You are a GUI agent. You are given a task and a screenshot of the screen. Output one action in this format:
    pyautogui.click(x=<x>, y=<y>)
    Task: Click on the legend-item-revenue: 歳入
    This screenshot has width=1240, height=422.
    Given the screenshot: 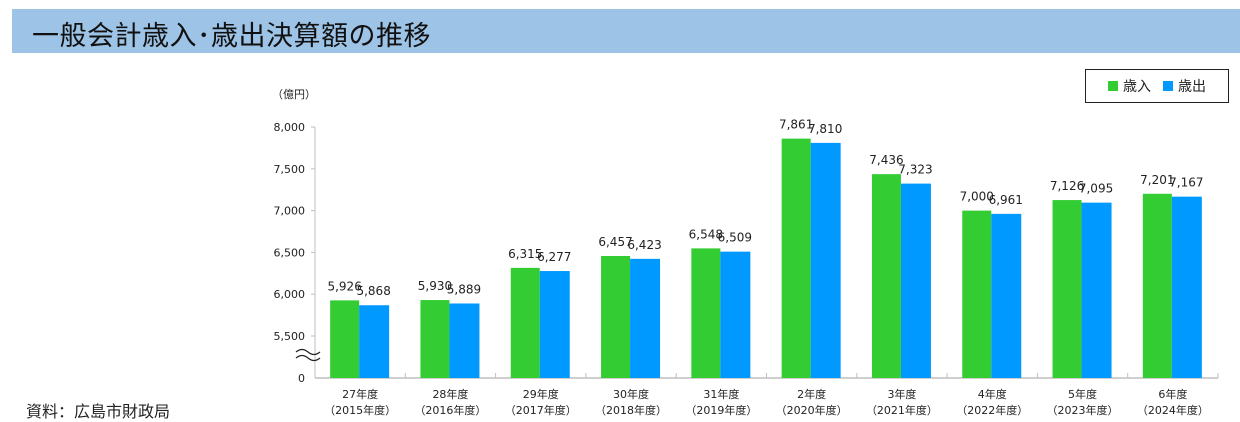 What is the action you would take?
    pyautogui.click(x=1129, y=86)
    